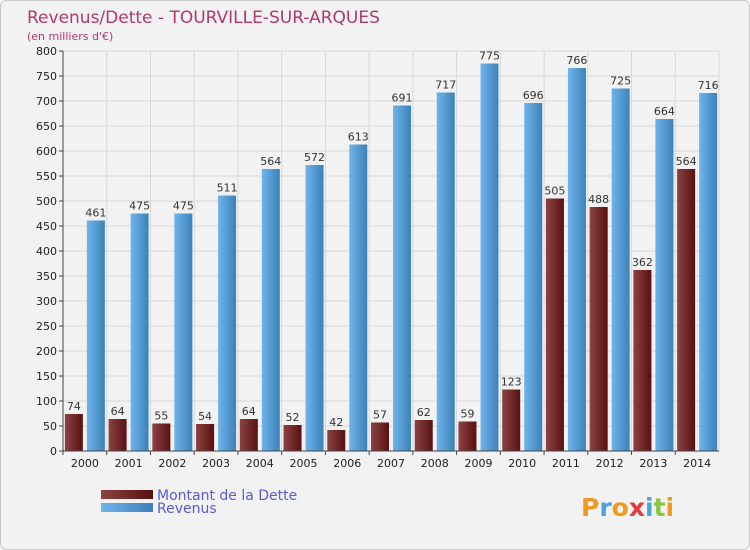 The width and height of the screenshot is (750, 550). Describe the element at coordinates (117, 435) in the screenshot. I see `dette-bar-2001` at that location.